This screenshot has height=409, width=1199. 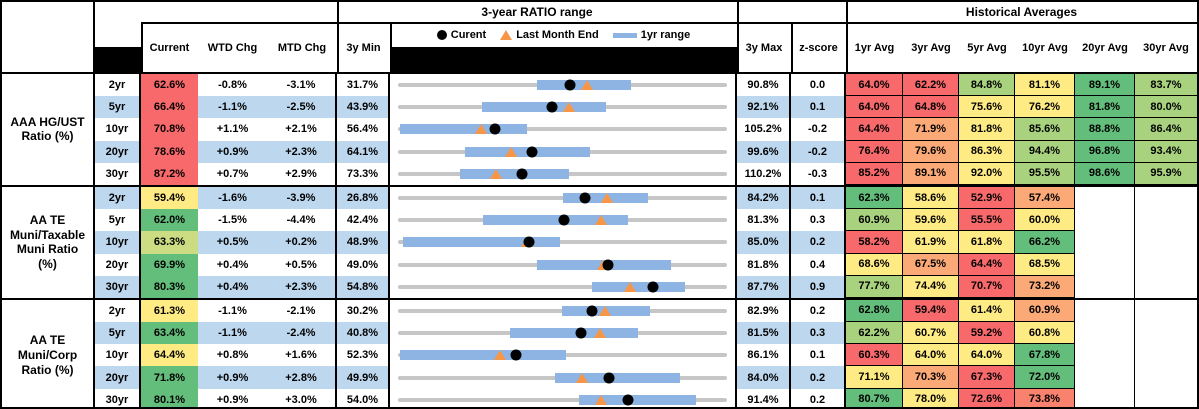 I want to click on avg-cell: 76.4%, so click(x=874, y=151).